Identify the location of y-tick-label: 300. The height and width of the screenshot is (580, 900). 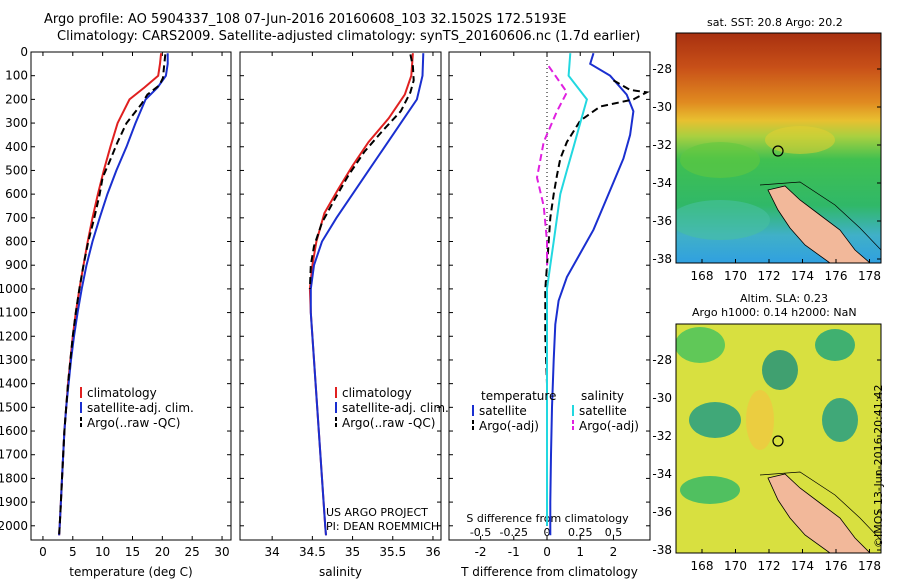
(16, 123).